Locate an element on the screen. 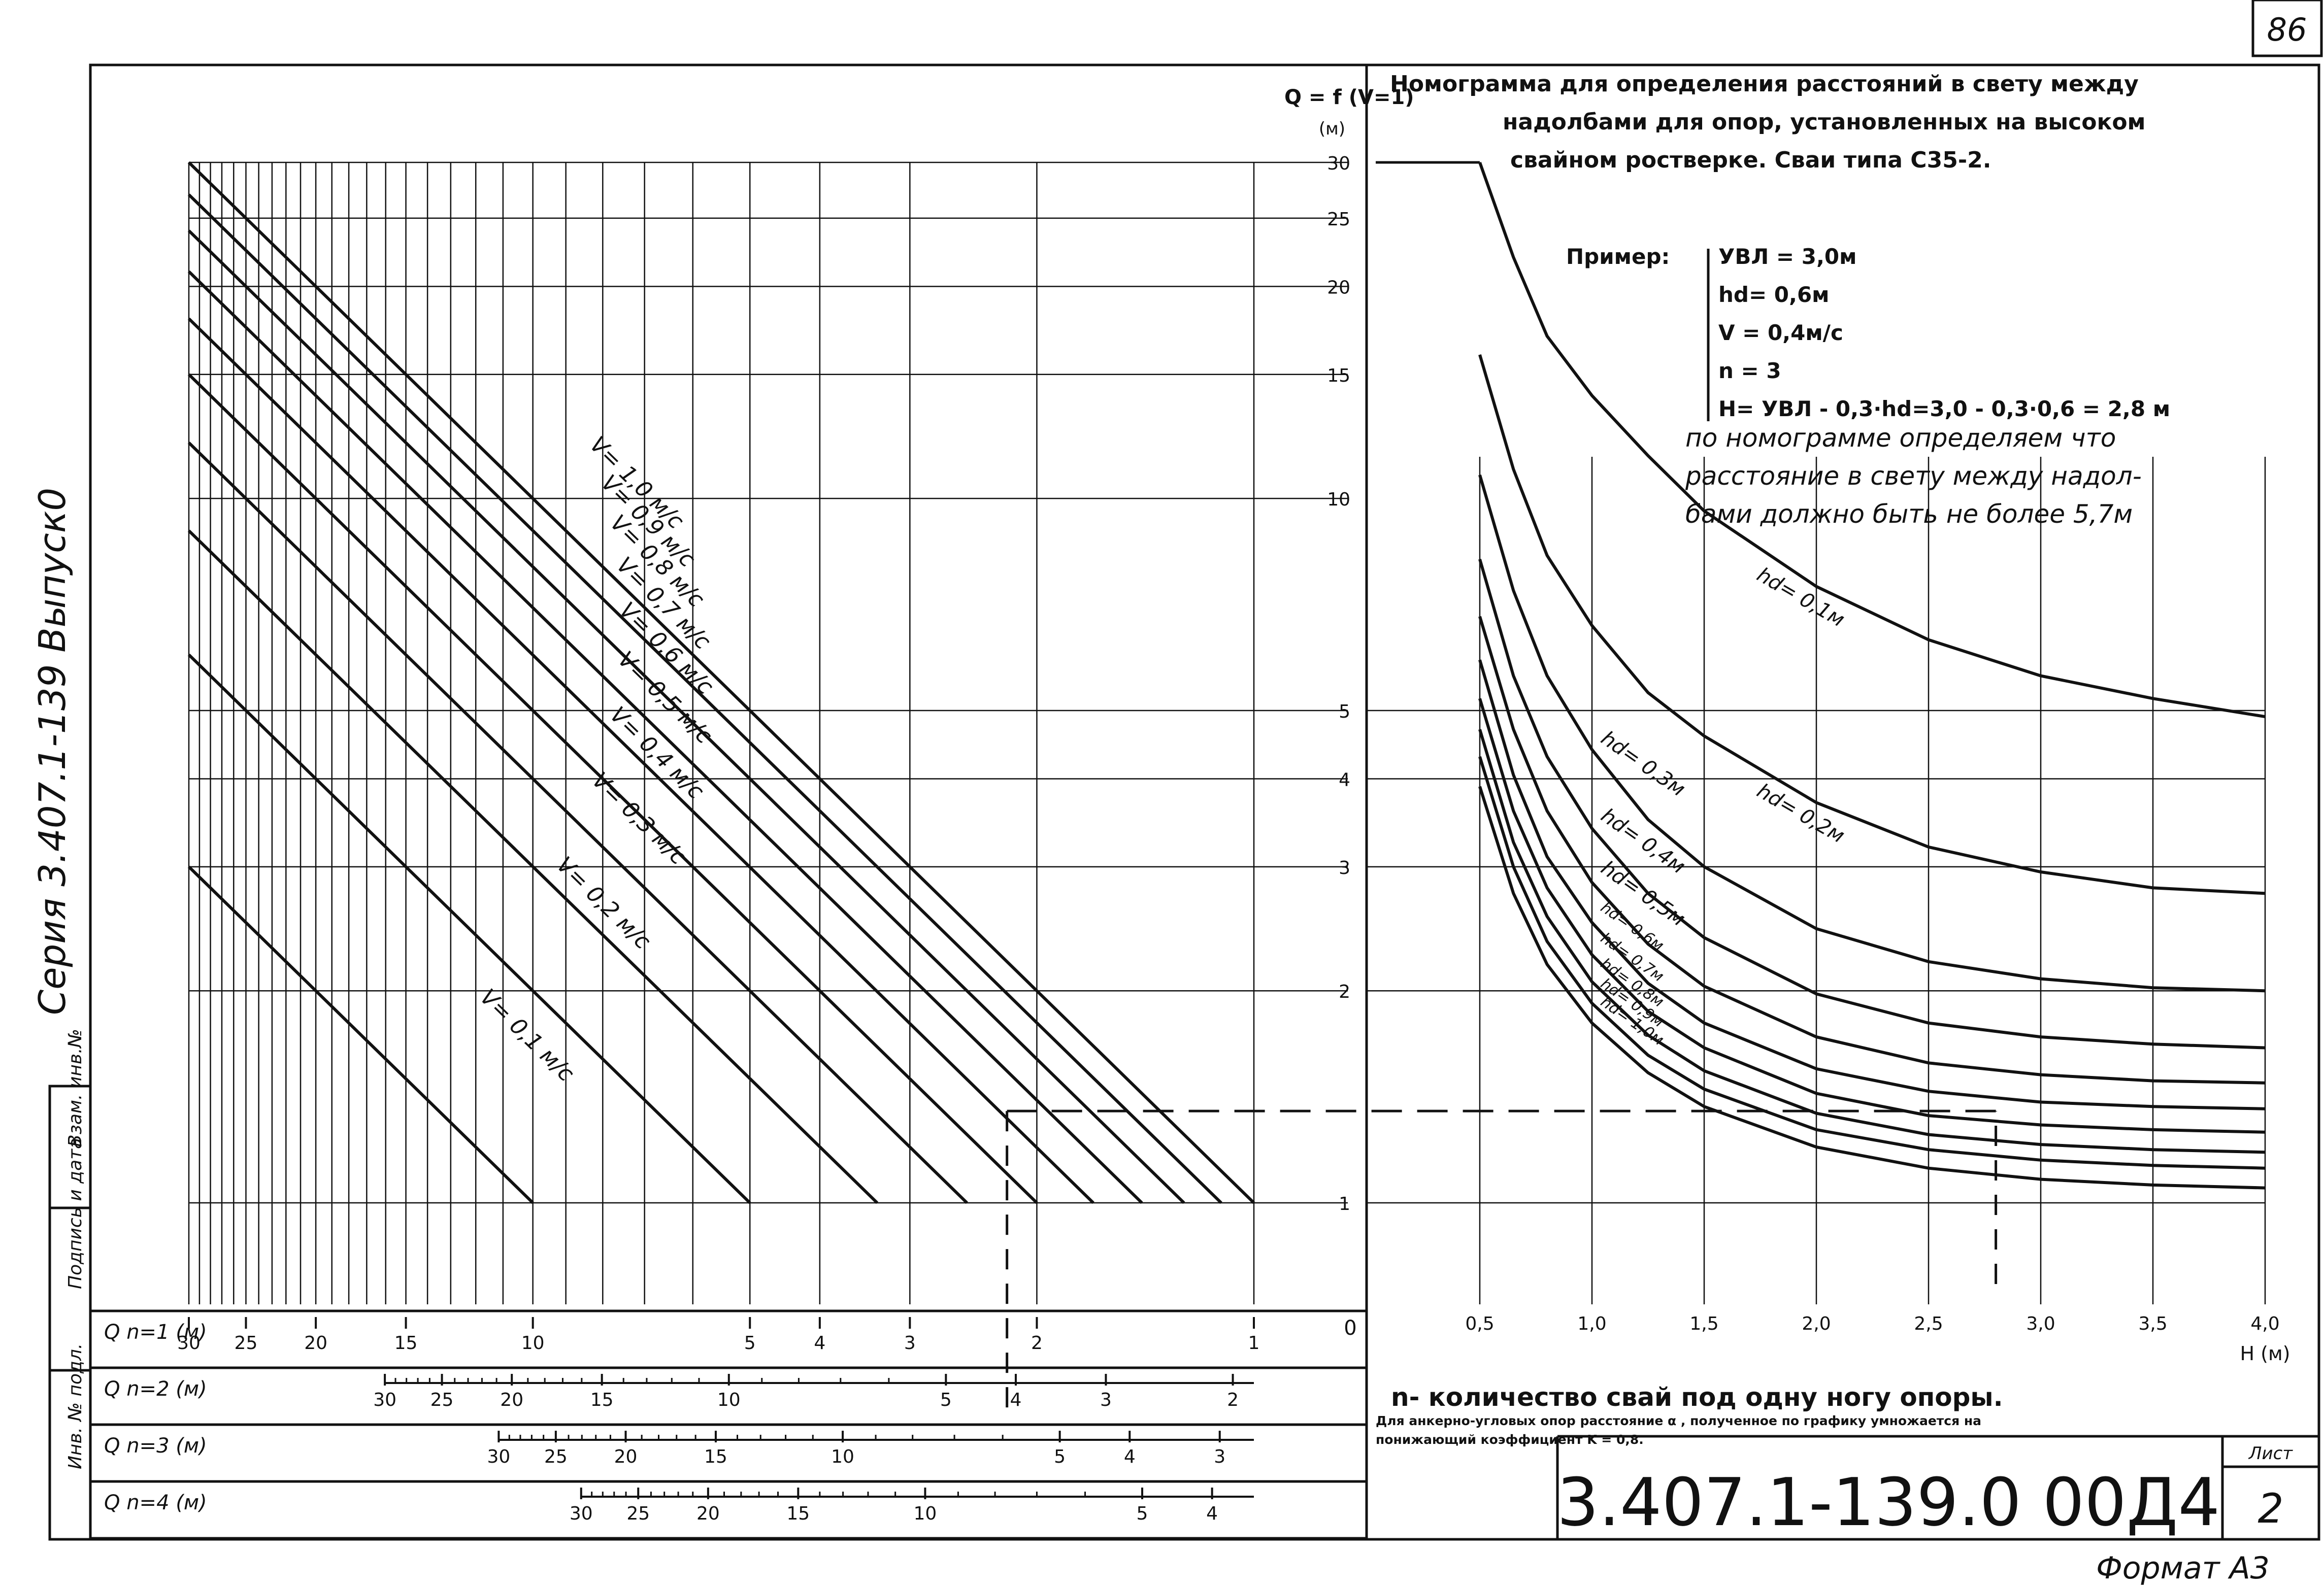  note-line-3: понижающий коэффициент K = 0,8. is located at coordinates (1510, 1439).